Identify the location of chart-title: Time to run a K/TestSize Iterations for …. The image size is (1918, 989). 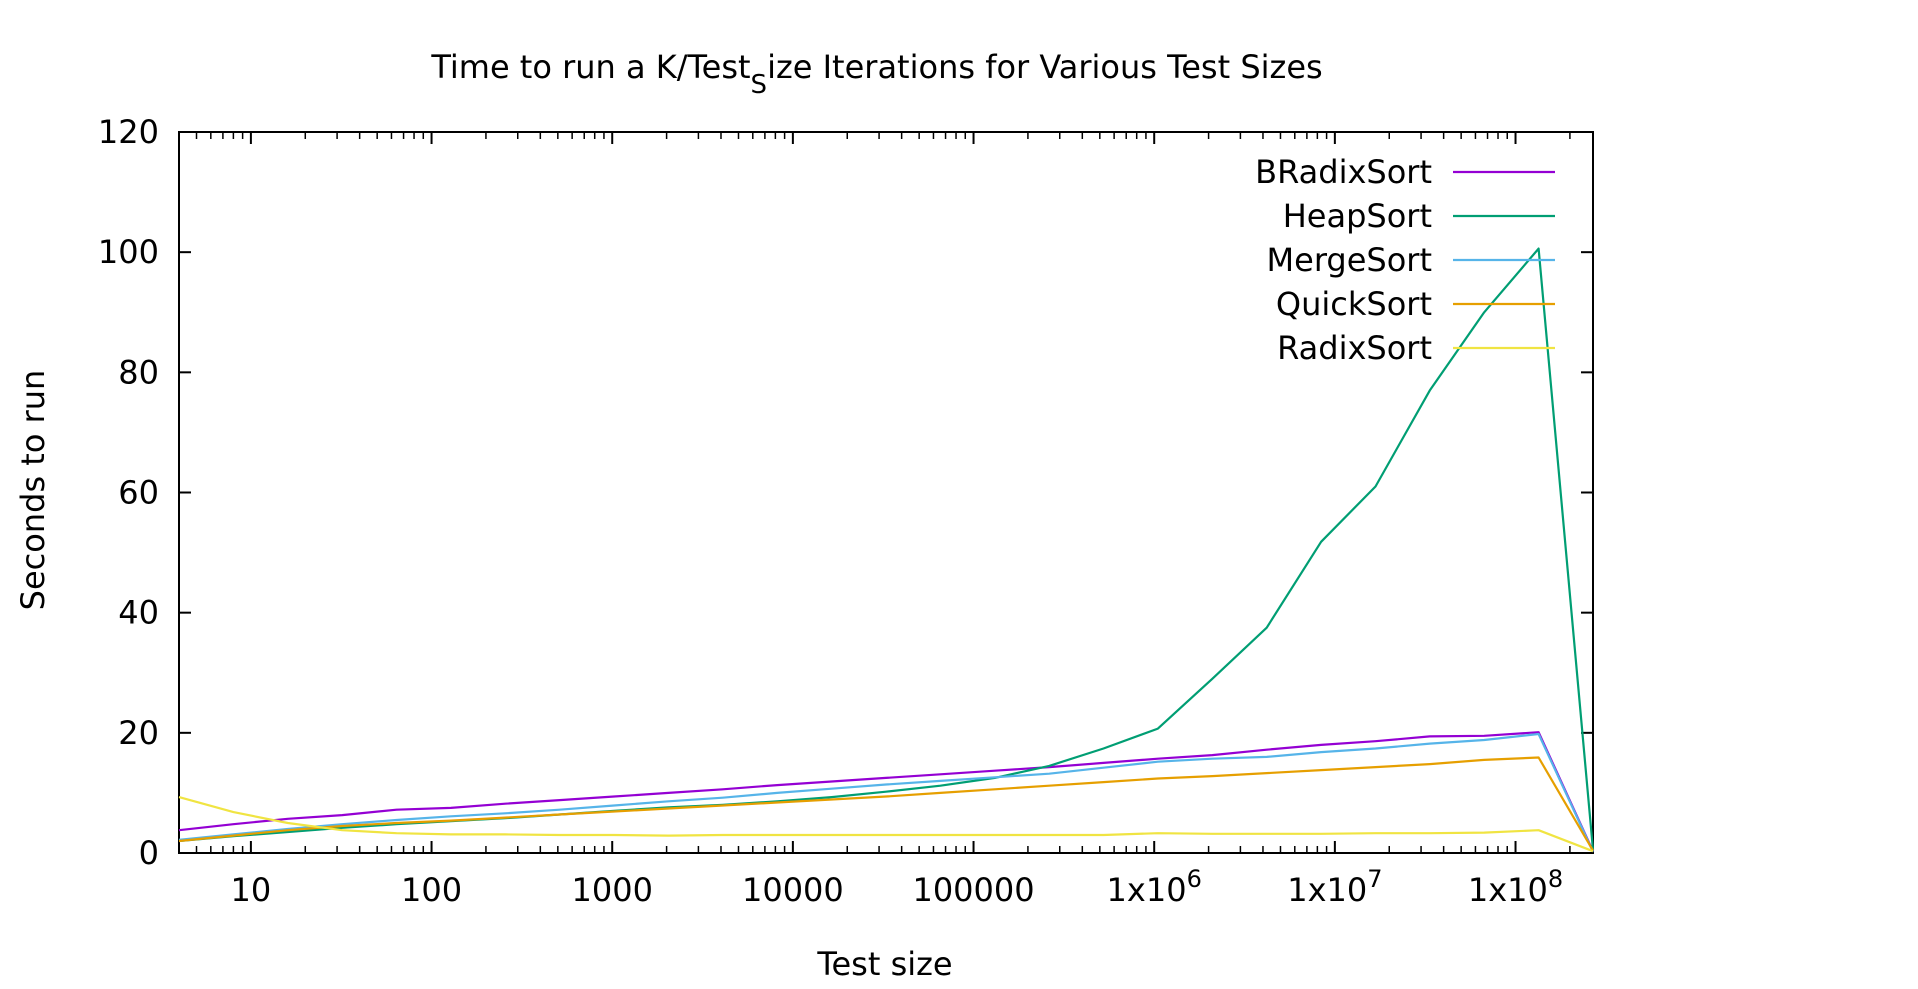
(876, 74).